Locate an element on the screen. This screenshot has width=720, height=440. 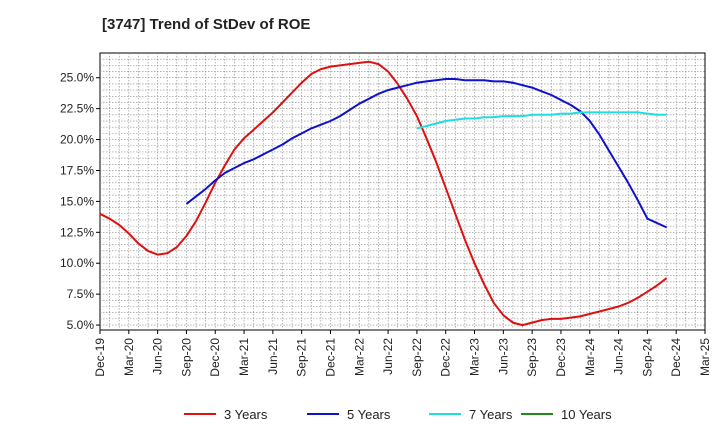
y-tick-label: 10.0% is located at coordinates (77, 263).